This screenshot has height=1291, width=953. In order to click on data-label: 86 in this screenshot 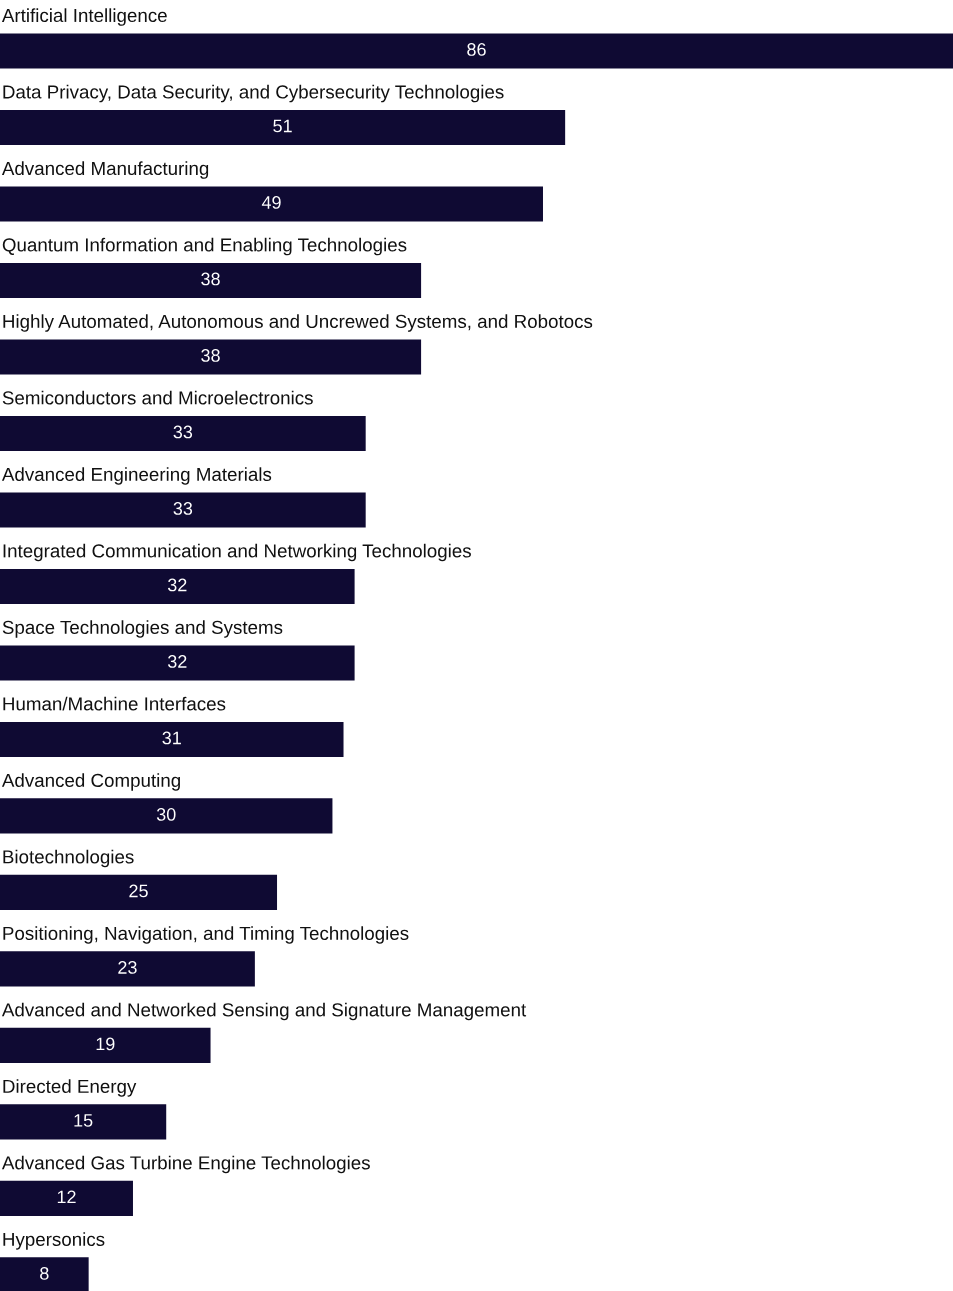, I will do `click(476, 49)`.